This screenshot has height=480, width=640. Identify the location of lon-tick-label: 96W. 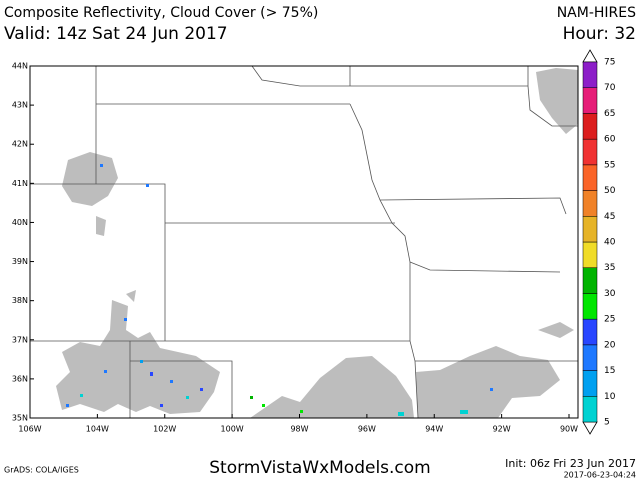
(367, 429).